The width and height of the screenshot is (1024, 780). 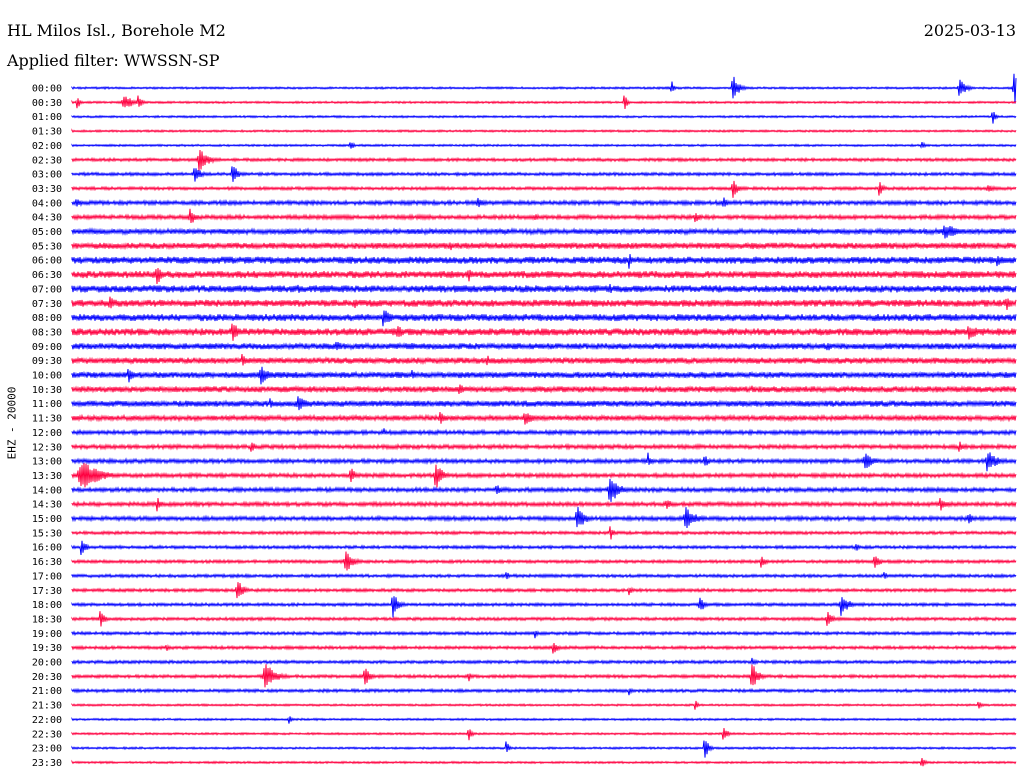 What do you see at coordinates (47, 332) in the screenshot?
I see `time-tick-label: 08:30` at bounding box center [47, 332].